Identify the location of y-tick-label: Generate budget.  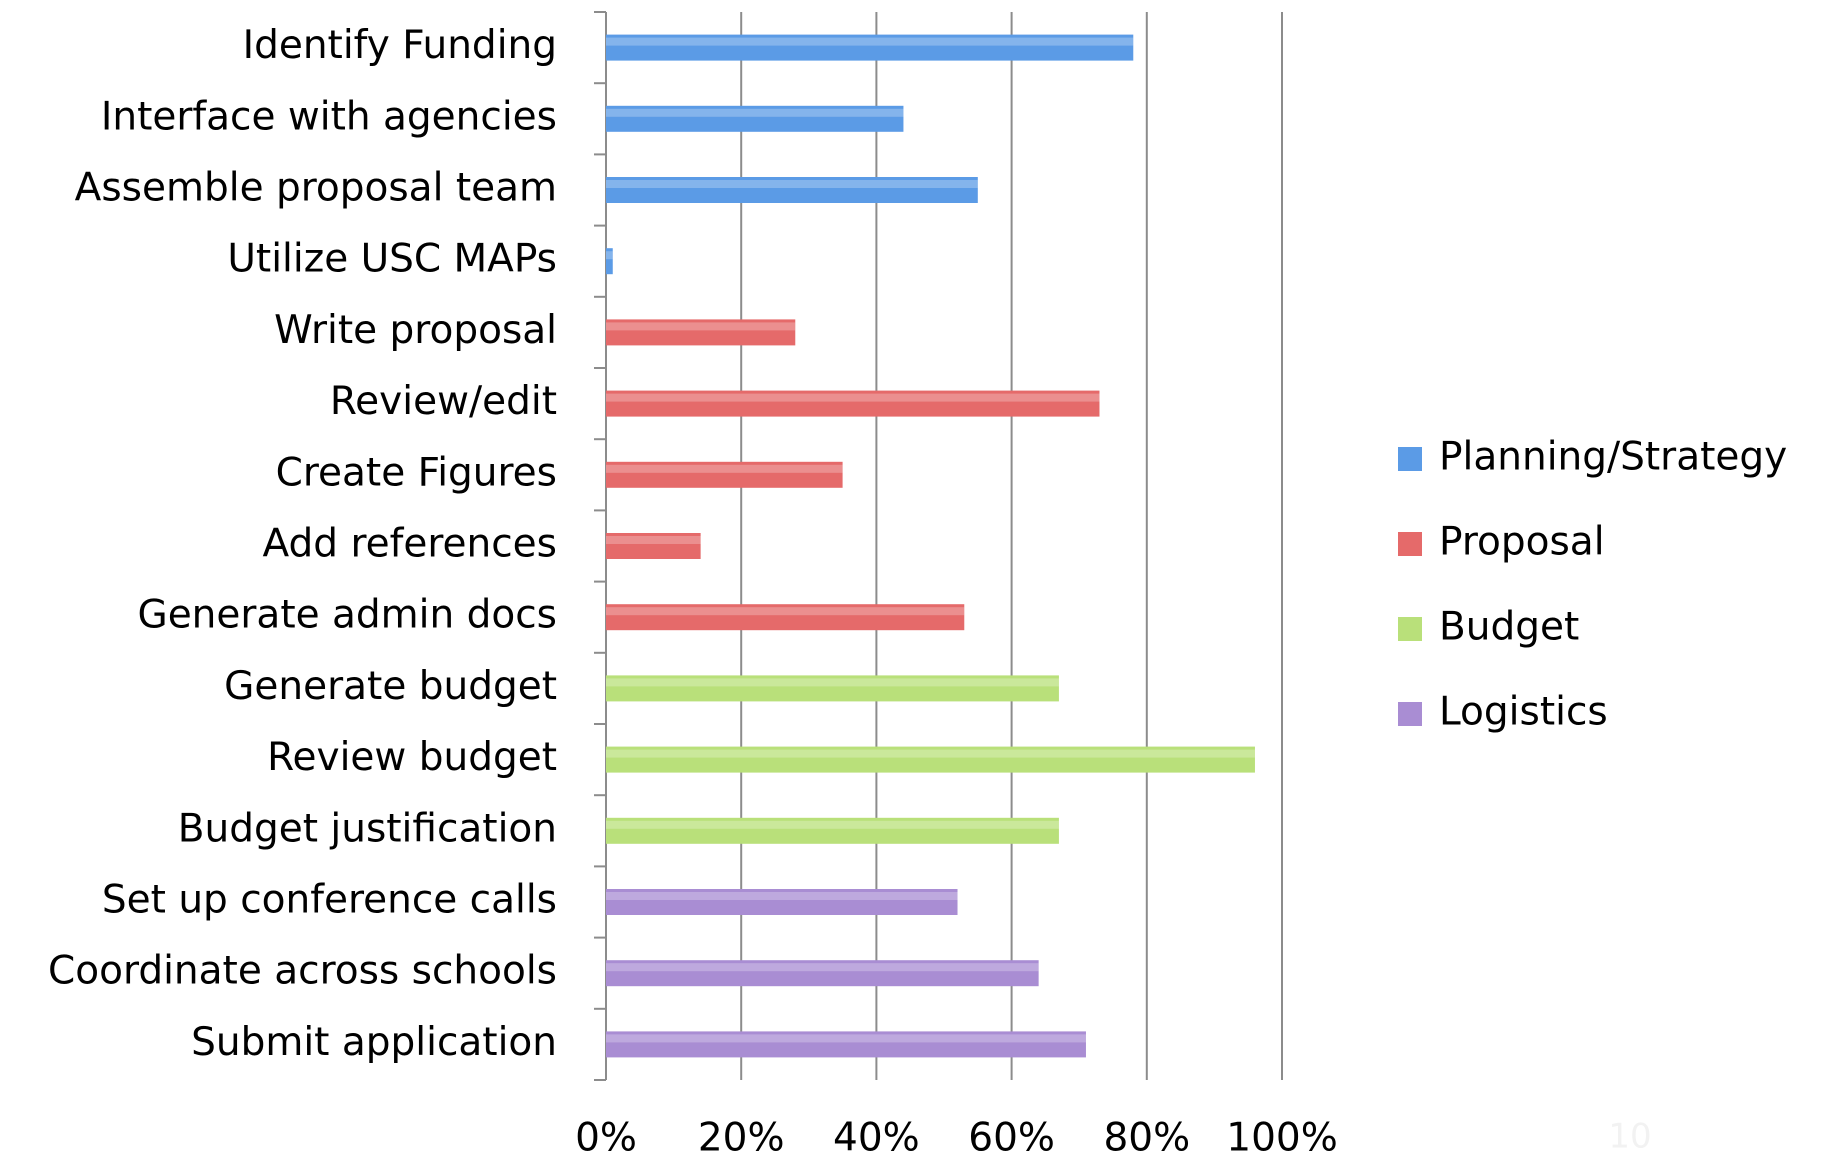
(390, 686).